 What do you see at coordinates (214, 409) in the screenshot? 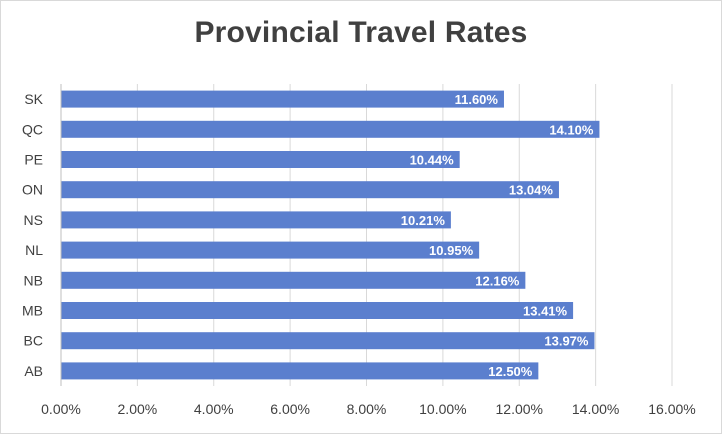
I see `x-tick-label: 4.00%` at bounding box center [214, 409].